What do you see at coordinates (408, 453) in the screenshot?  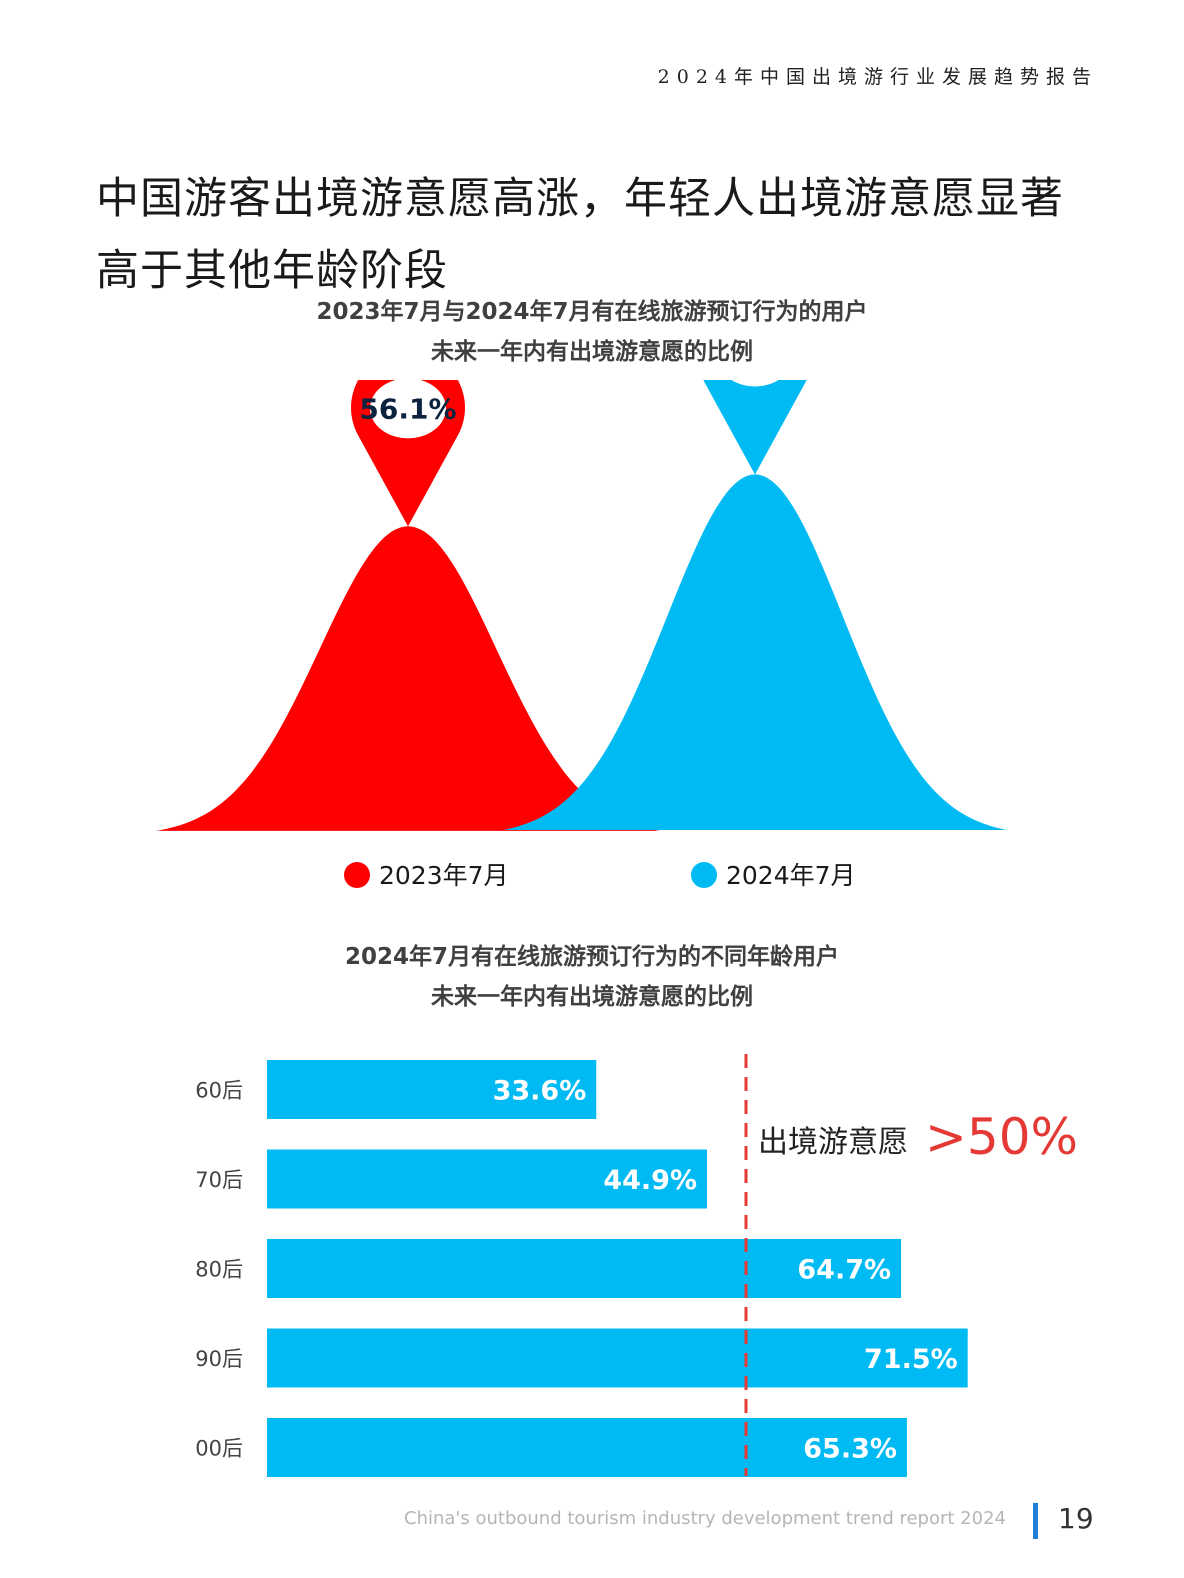 I see `value-pin-1: 56.1%` at bounding box center [408, 453].